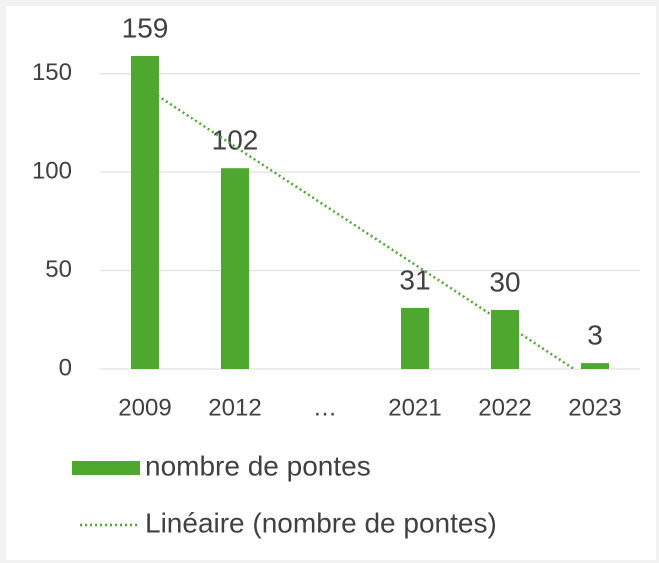 The height and width of the screenshot is (563, 659). What do you see at coordinates (595, 334) in the screenshot?
I see `data-label: 3` at bounding box center [595, 334].